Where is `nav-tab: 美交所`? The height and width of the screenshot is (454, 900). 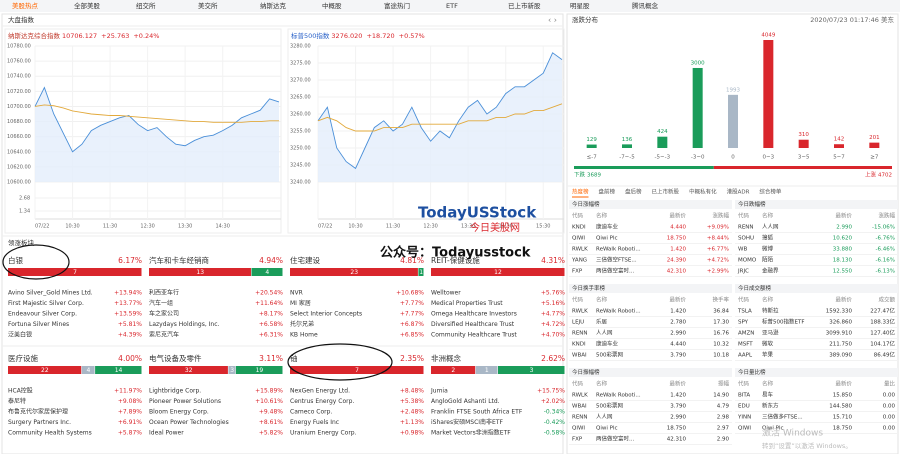
nav-tab: 美交所 is located at coordinates (208, 5).